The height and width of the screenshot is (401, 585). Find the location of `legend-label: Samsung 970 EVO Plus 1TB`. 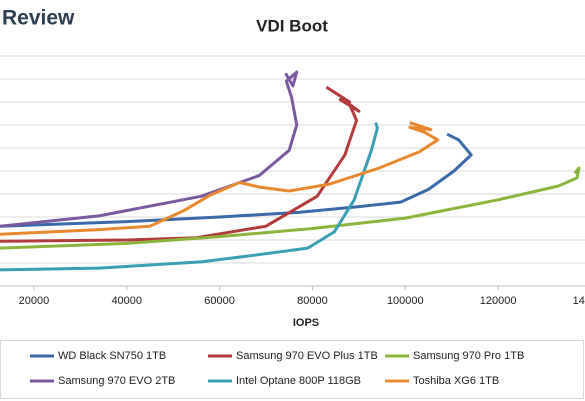

legend-label: Samsung 970 EVO Plus 1TB is located at coordinates (307, 356).